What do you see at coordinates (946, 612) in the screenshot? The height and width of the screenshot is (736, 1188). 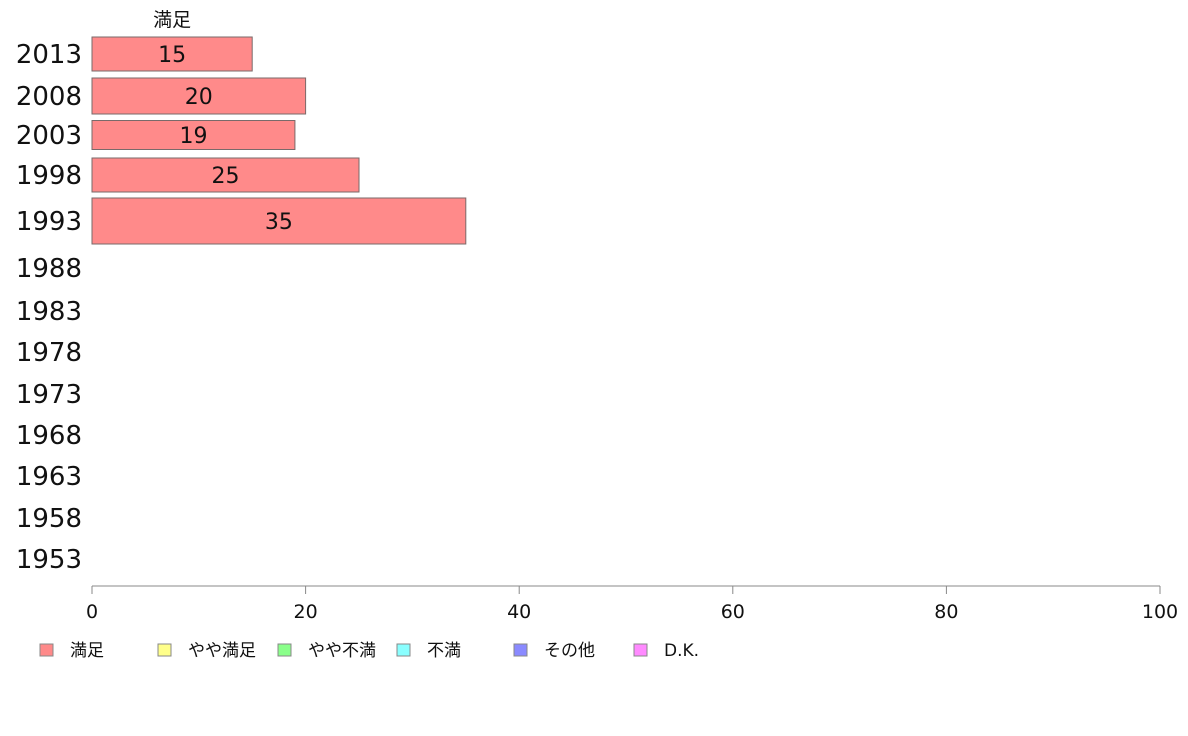 I see `x-tick-label-80: 80` at bounding box center [946, 612].